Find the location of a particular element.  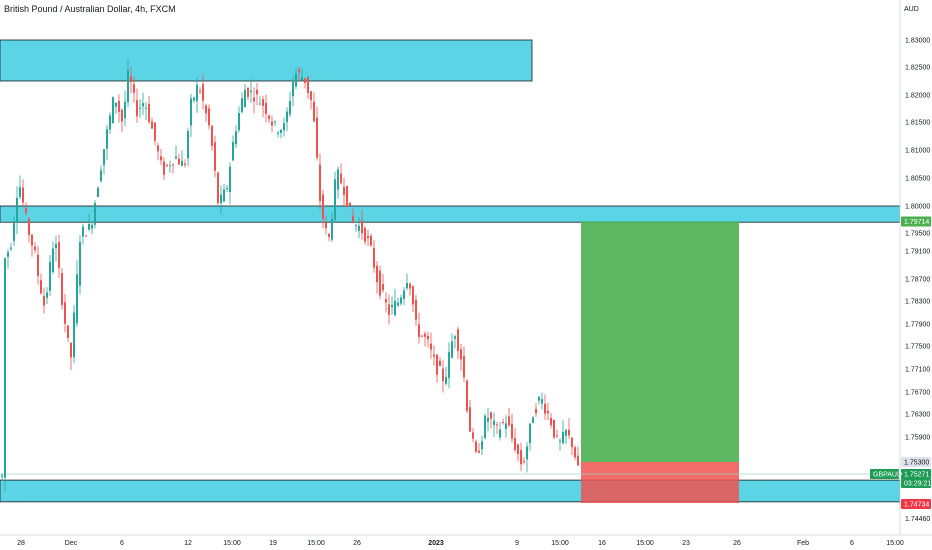

bar-countdown-label: 03:29:21 is located at coordinates (916, 483).